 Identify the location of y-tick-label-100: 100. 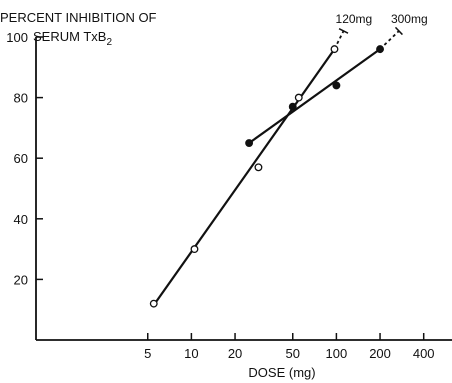
(17, 37).